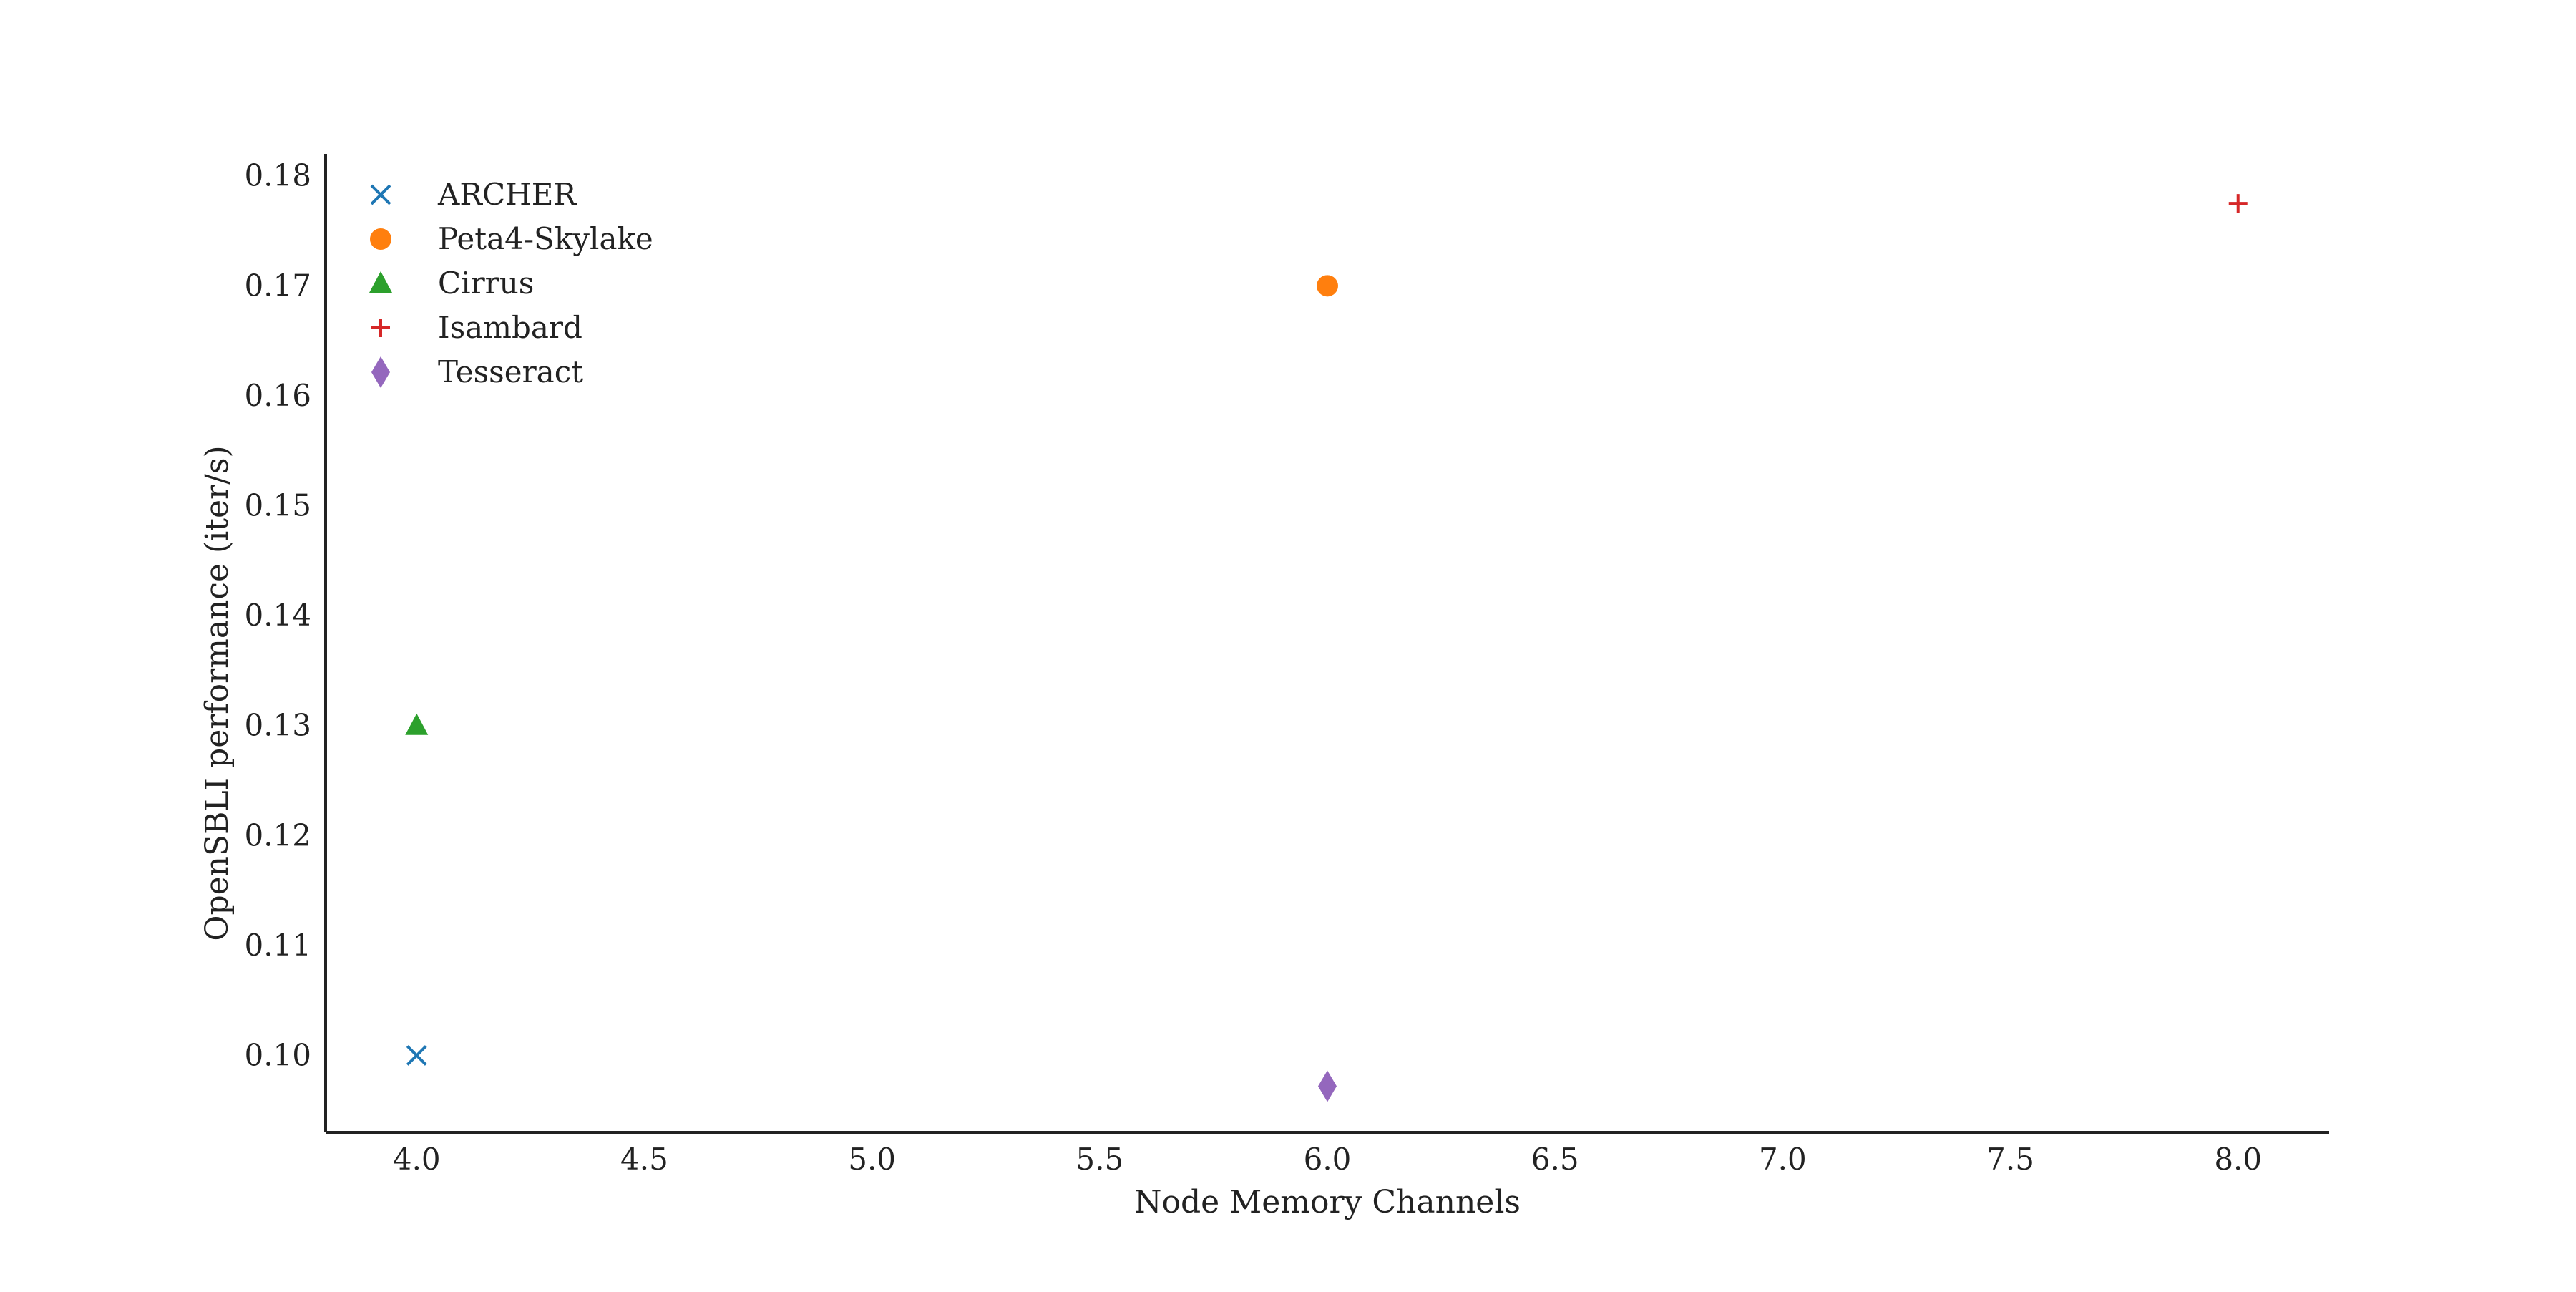 The image size is (2576, 1292). What do you see at coordinates (277, 725) in the screenshot?
I see `y-tick-label: 0.13` at bounding box center [277, 725].